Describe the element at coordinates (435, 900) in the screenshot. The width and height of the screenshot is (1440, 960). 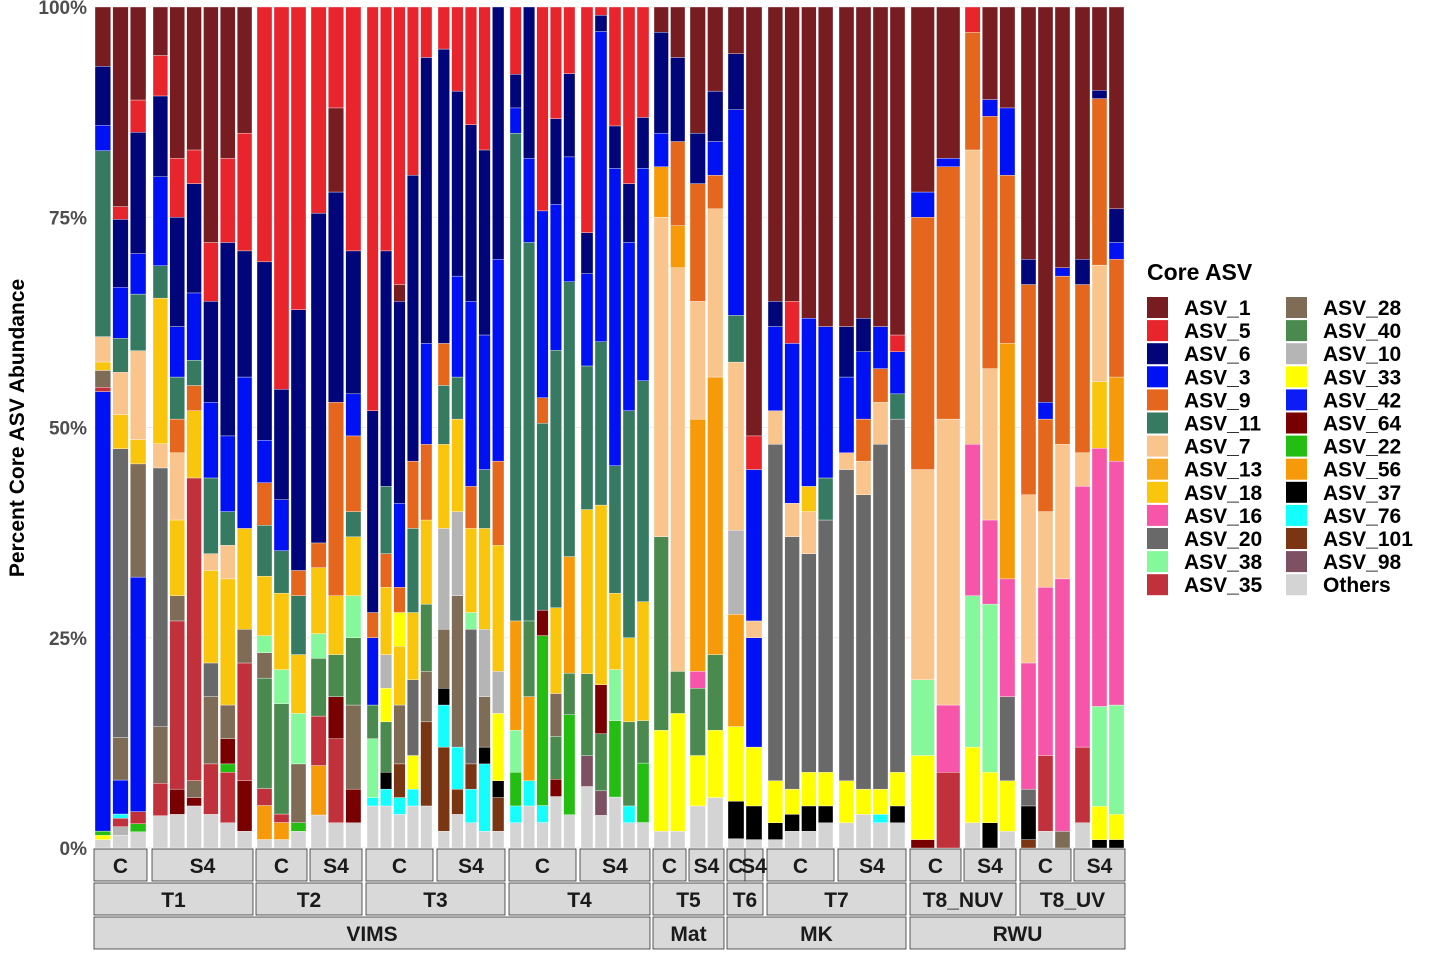
I see `time-strip-label: T3` at that location.